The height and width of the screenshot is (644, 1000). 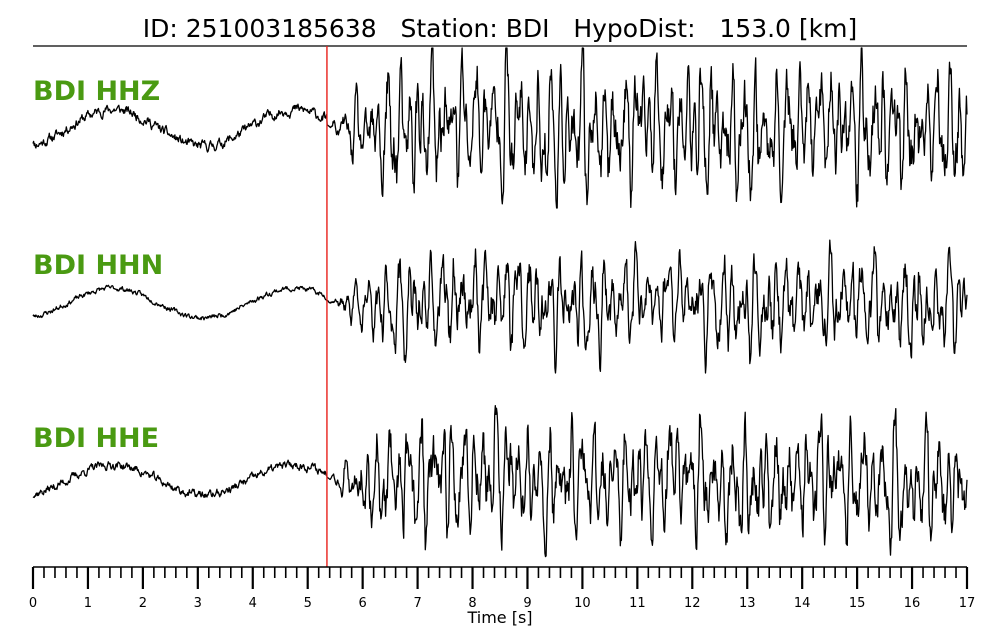 I want to click on x-tick-label: 8, so click(x=472, y=603).